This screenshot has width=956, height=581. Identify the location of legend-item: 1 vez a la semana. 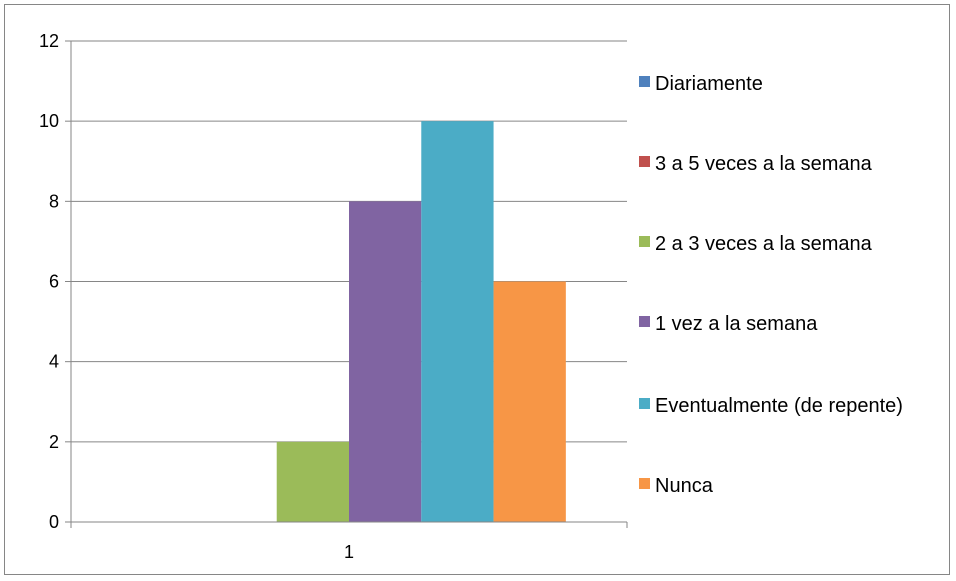
(728, 324).